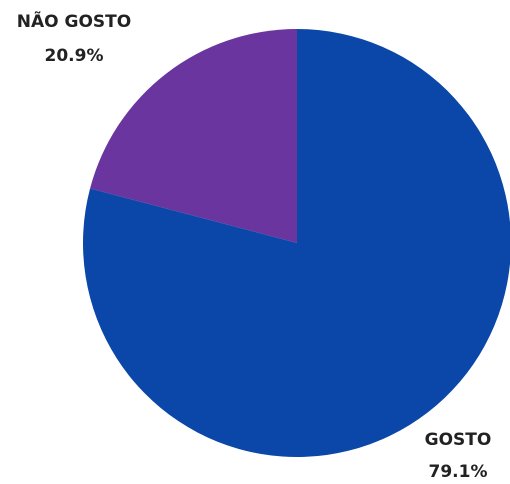  Describe the element at coordinates (458, 472) in the screenshot. I see `slice-value-gosto: 79.1%` at that location.